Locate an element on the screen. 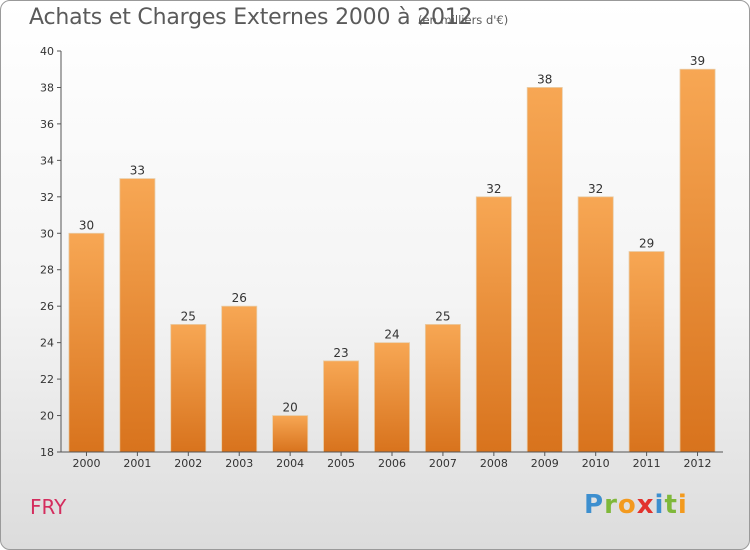 The height and width of the screenshot is (550, 750). value-label-2001: 33 is located at coordinates (137, 171).